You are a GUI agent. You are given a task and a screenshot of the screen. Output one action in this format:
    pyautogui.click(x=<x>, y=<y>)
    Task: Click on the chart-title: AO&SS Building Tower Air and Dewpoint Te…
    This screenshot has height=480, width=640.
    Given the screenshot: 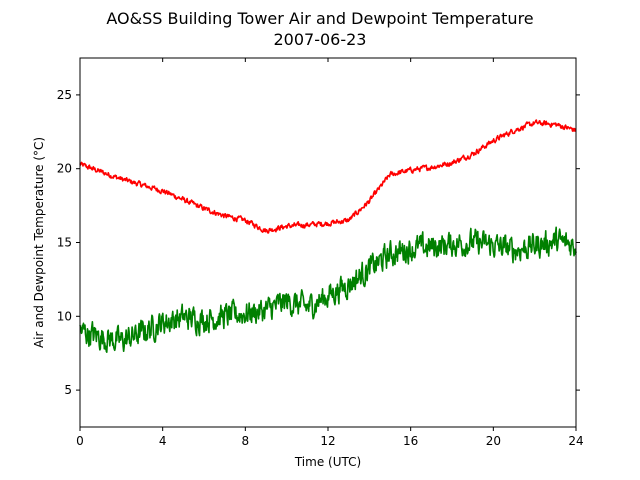 What is the action you would take?
    pyautogui.click(x=319, y=18)
    